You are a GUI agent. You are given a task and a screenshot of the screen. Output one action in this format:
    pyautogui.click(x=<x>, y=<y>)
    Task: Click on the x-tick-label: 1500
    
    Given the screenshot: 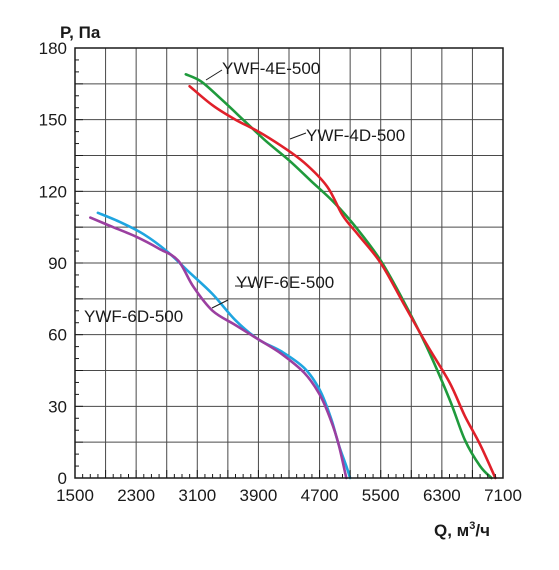 What is the action you would take?
    pyautogui.click(x=75, y=495)
    